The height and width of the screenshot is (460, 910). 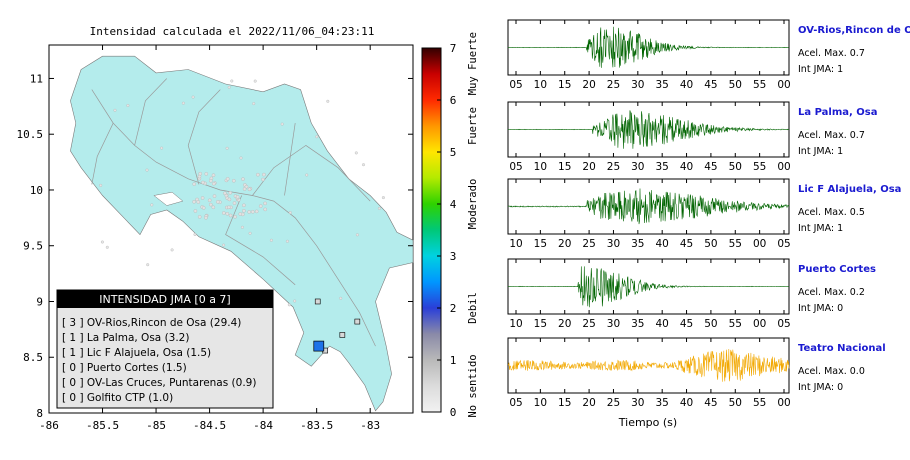 What do you see at coordinates (473, 63) in the screenshot?
I see `colorbar-label: Muy Fuerte` at bounding box center [473, 63].